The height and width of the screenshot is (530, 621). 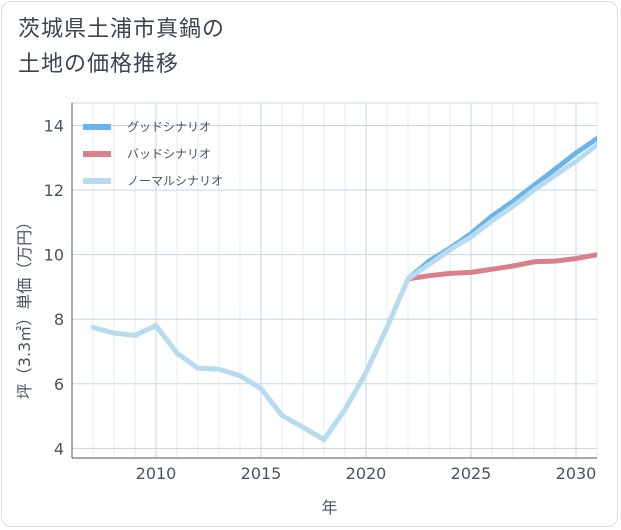 I want to click on y-axis-label: 坪（3.3㎡）単価（万円）, so click(x=24, y=306).